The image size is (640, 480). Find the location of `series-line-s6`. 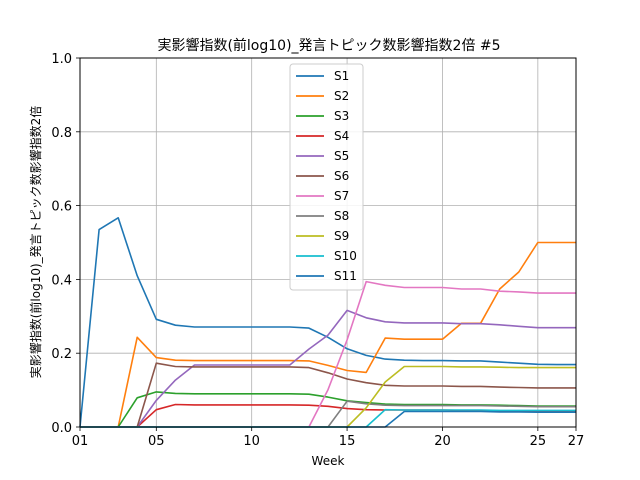

series-line-s6 is located at coordinates (328, 395).